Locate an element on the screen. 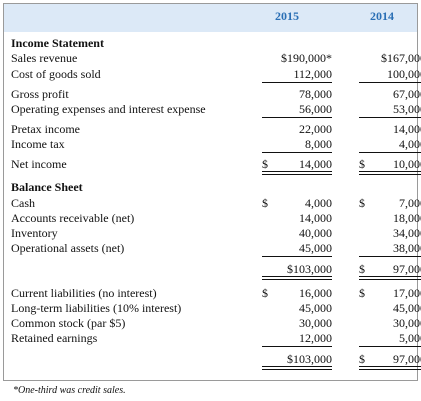 The height and width of the screenshot is (401, 421). value-2014: 100,000 is located at coordinates (390, 75).